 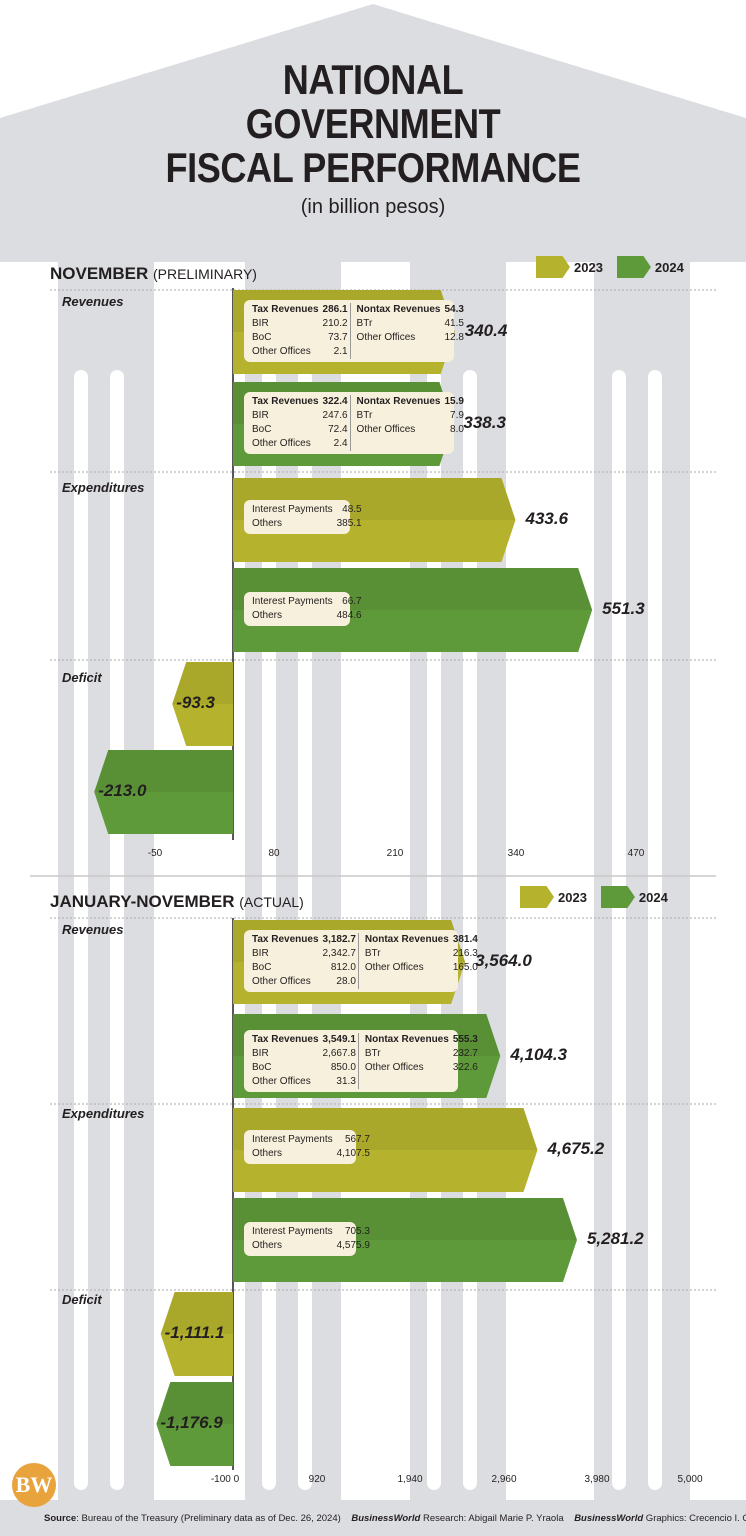 I want to click on subtitle: (in billion pesos), so click(x=373, y=207).